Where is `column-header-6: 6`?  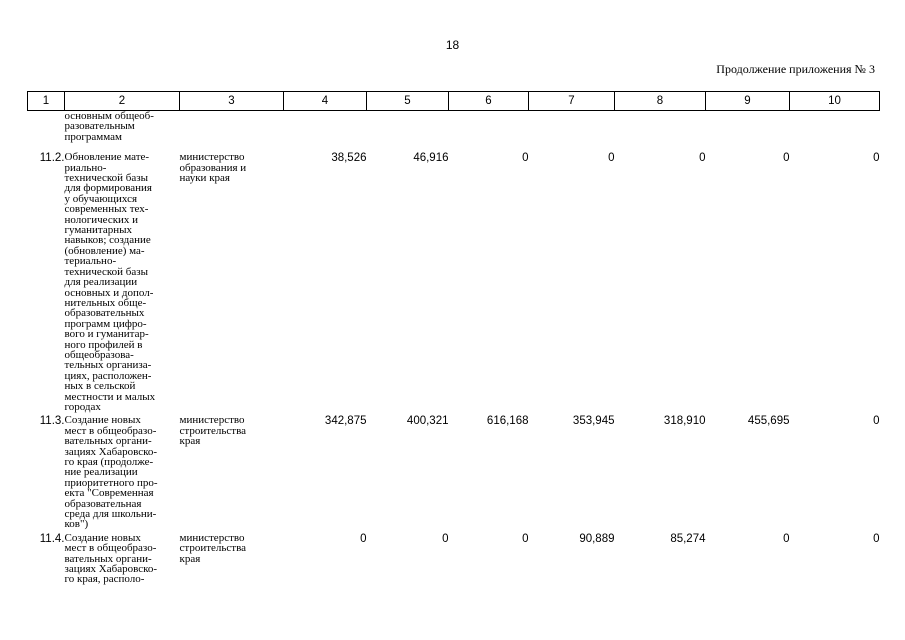
column-header-6: 6 is located at coordinates (488, 101).